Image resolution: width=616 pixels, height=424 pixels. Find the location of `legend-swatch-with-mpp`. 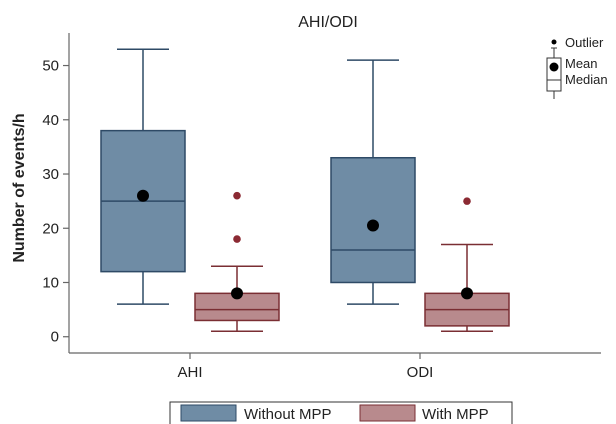

legend-swatch-with-mpp is located at coordinates (387, 413).